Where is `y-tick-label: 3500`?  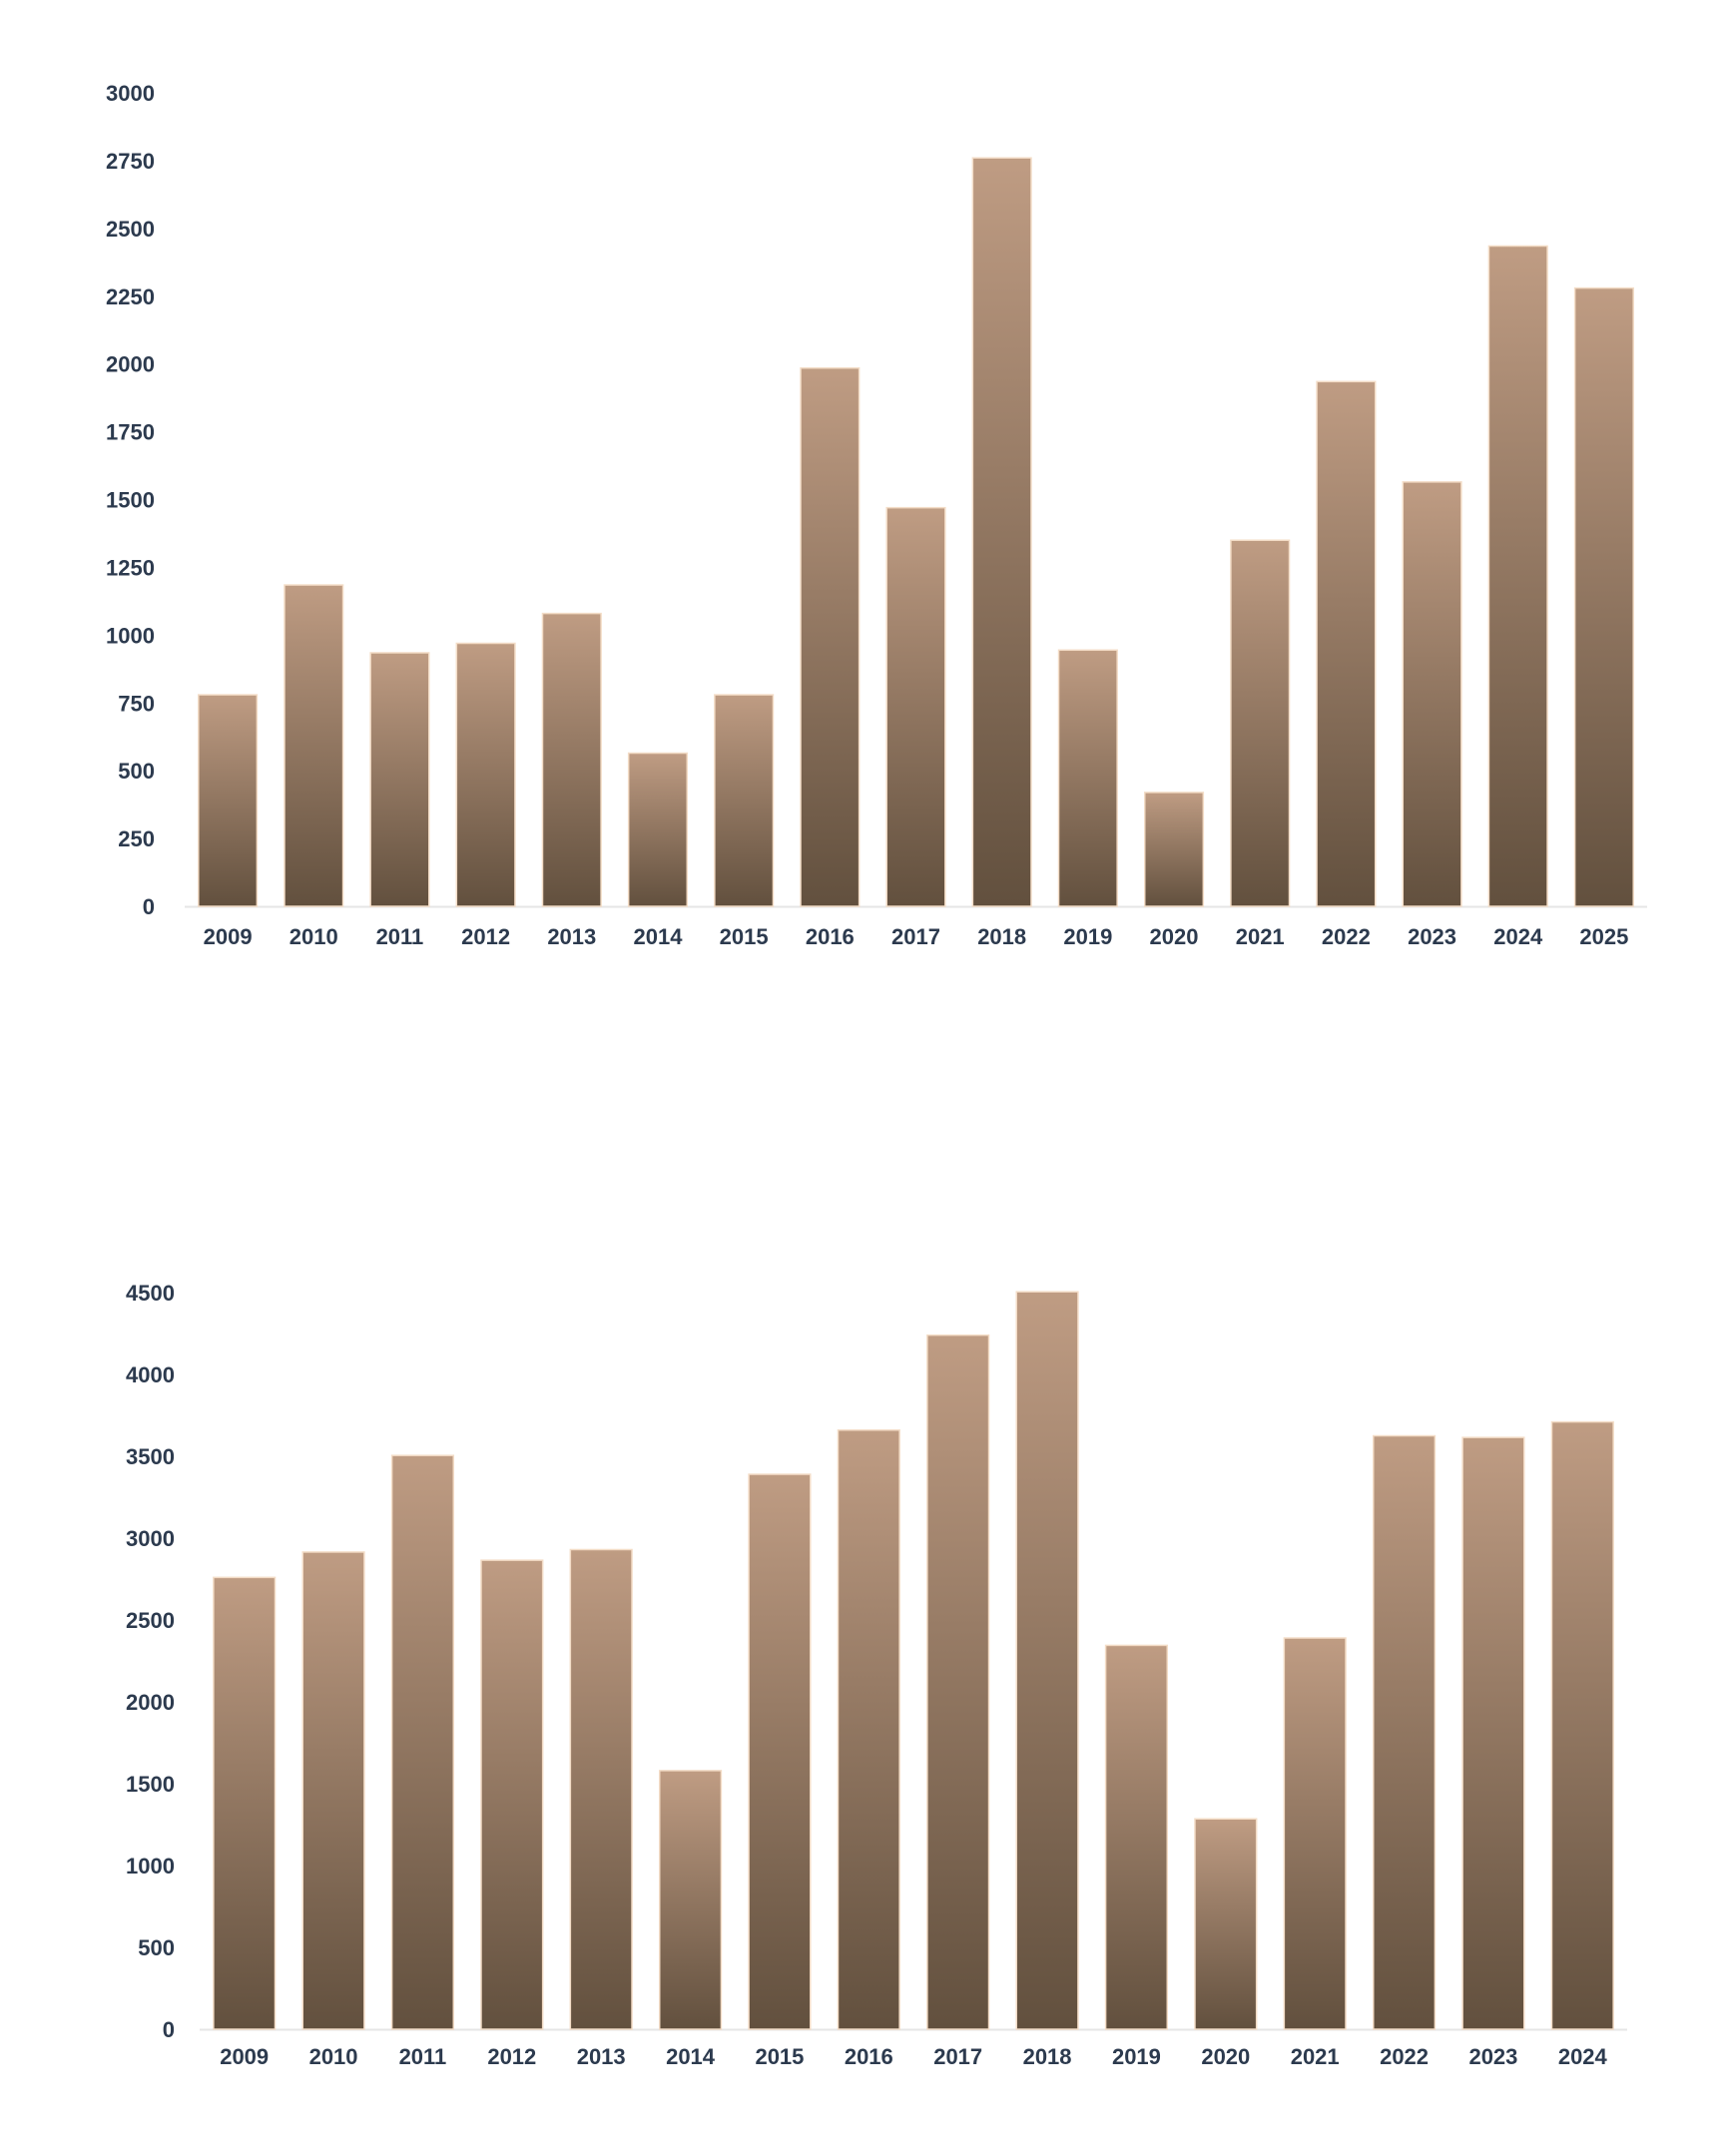
y-tick-label: 3500 is located at coordinates (150, 1456).